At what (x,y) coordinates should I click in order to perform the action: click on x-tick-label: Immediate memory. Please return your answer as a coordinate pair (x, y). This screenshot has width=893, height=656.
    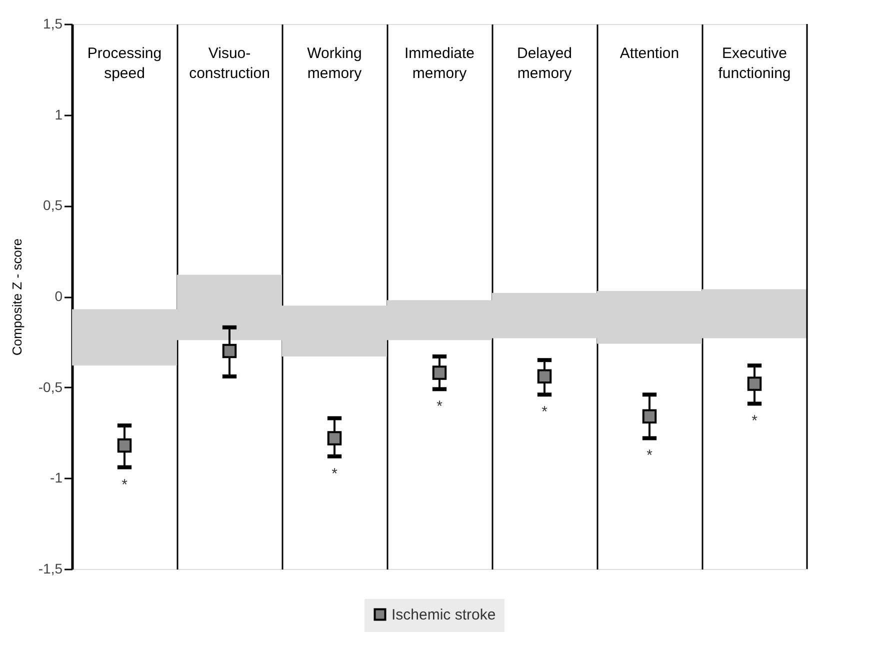
    Looking at the image, I should click on (439, 63).